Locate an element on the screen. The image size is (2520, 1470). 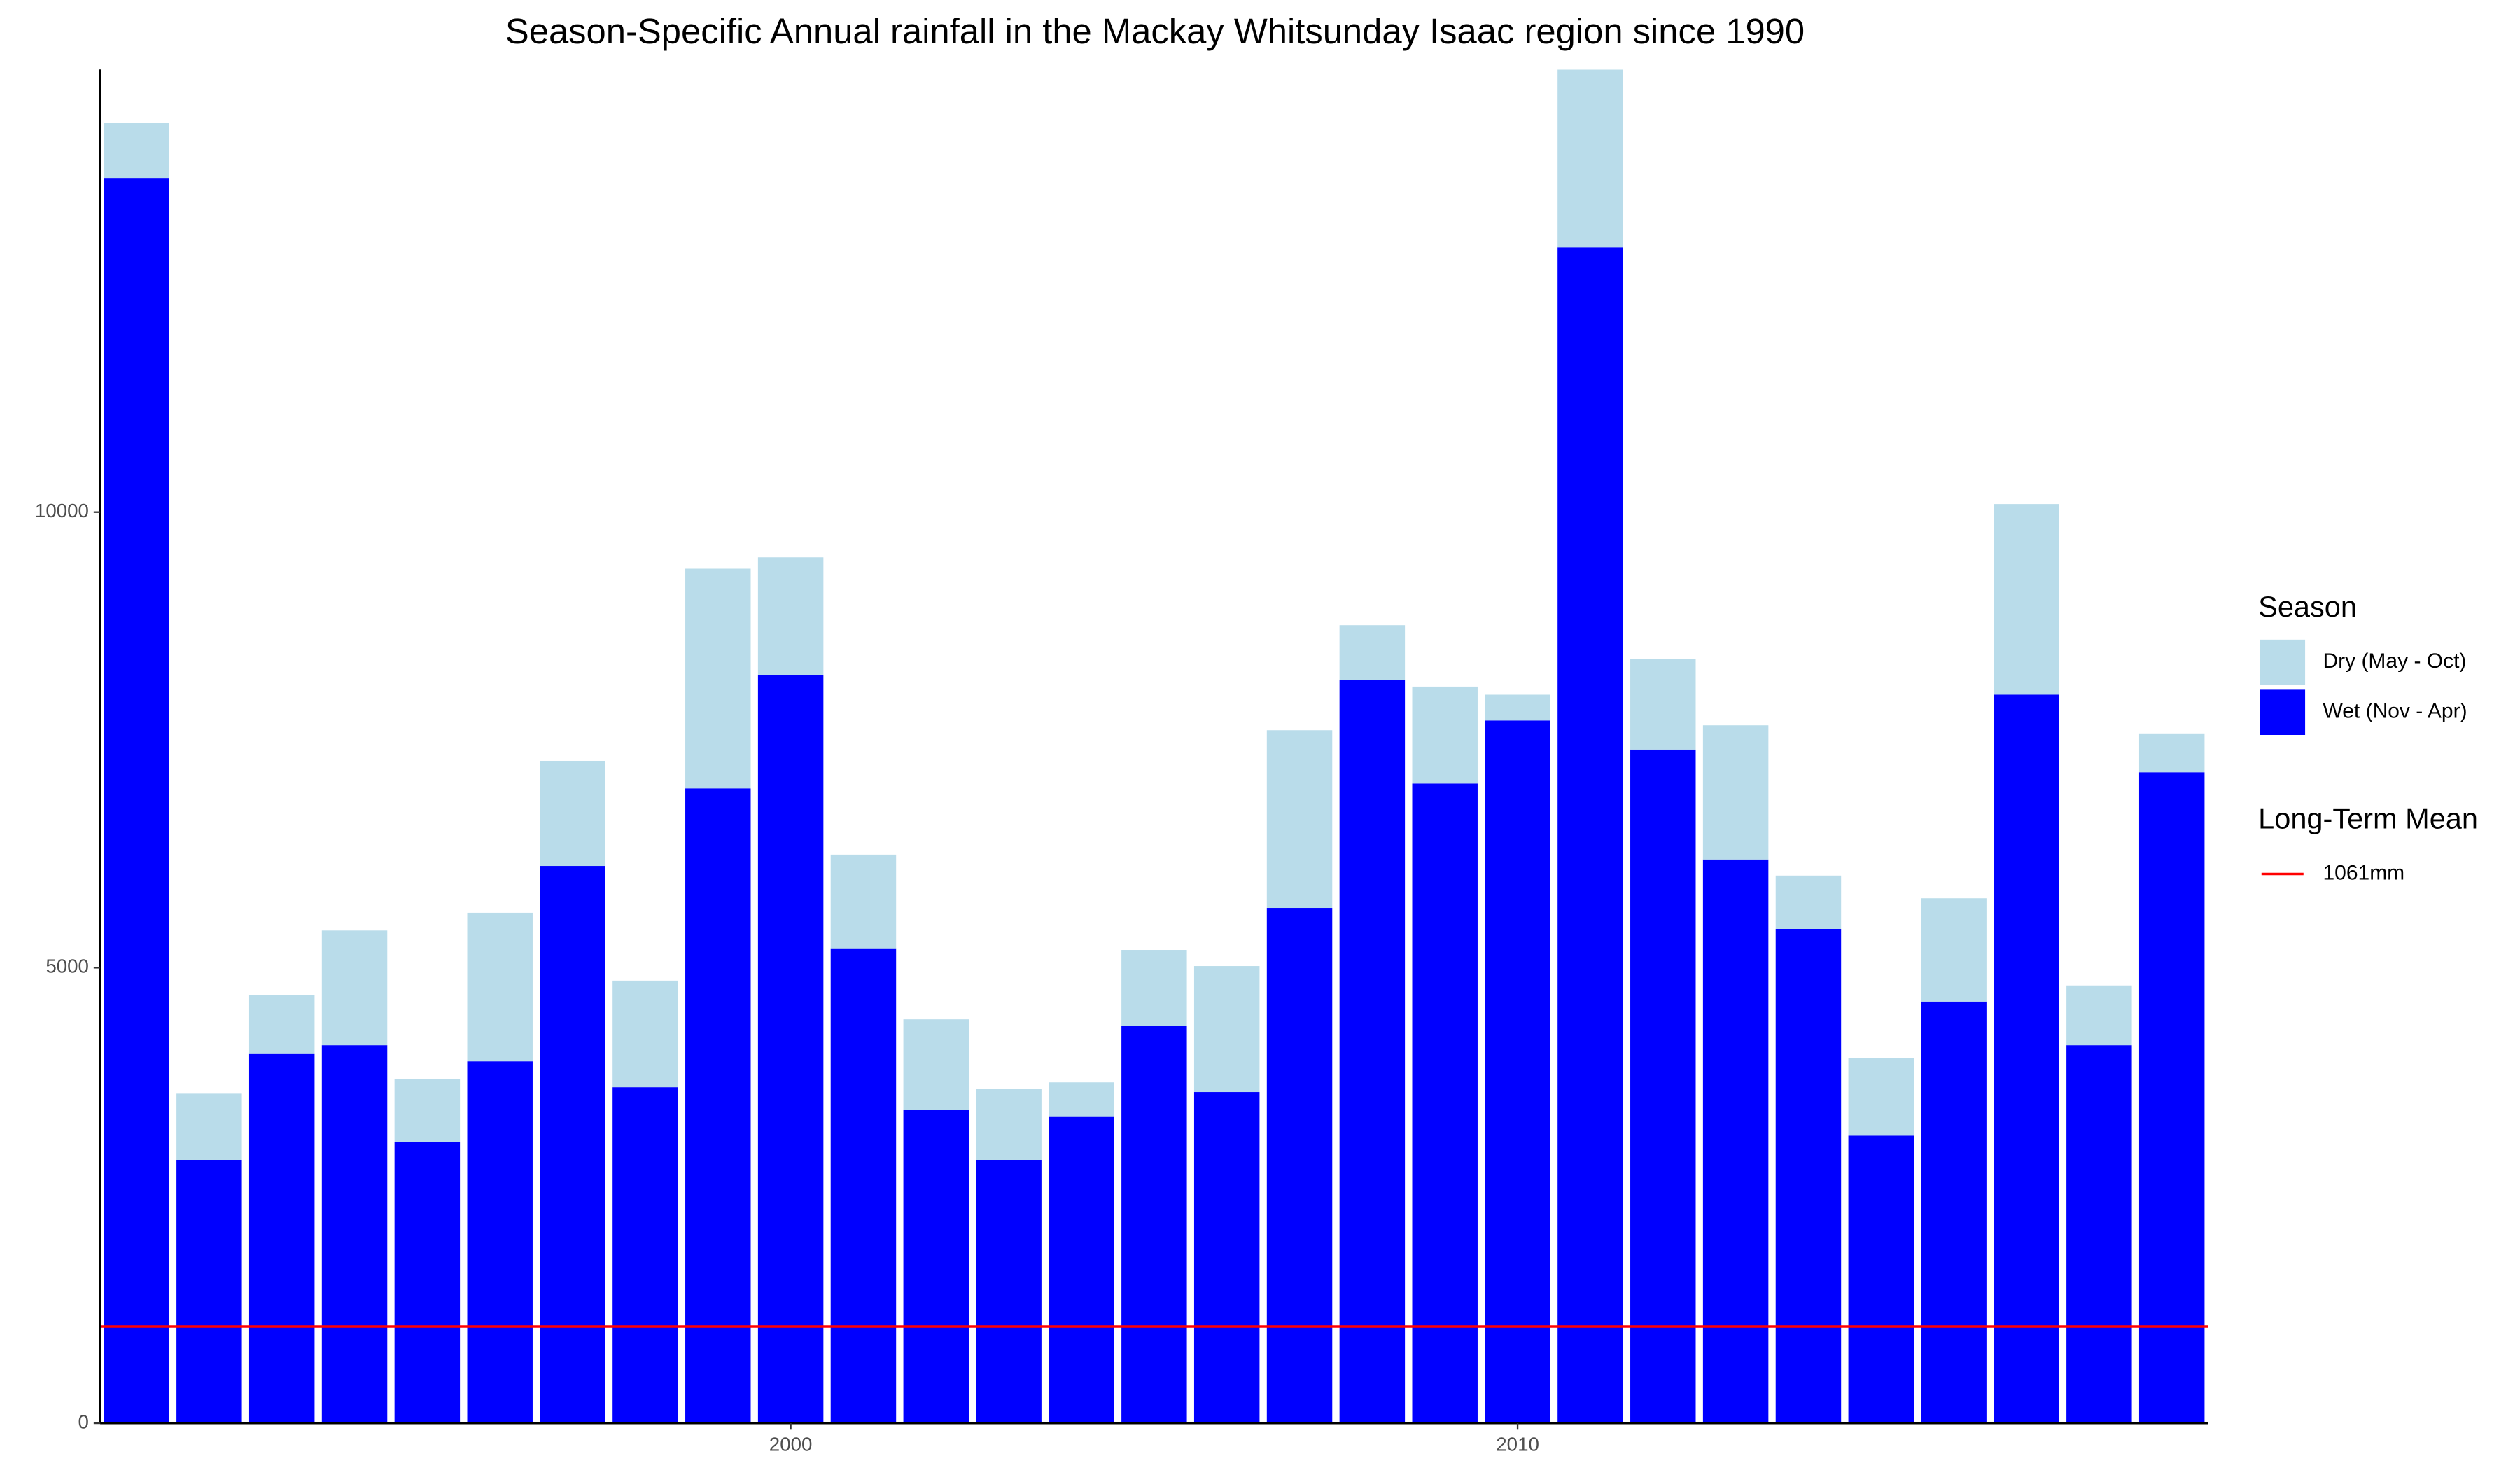
y-tick-label: 10000 is located at coordinates (62, 511).